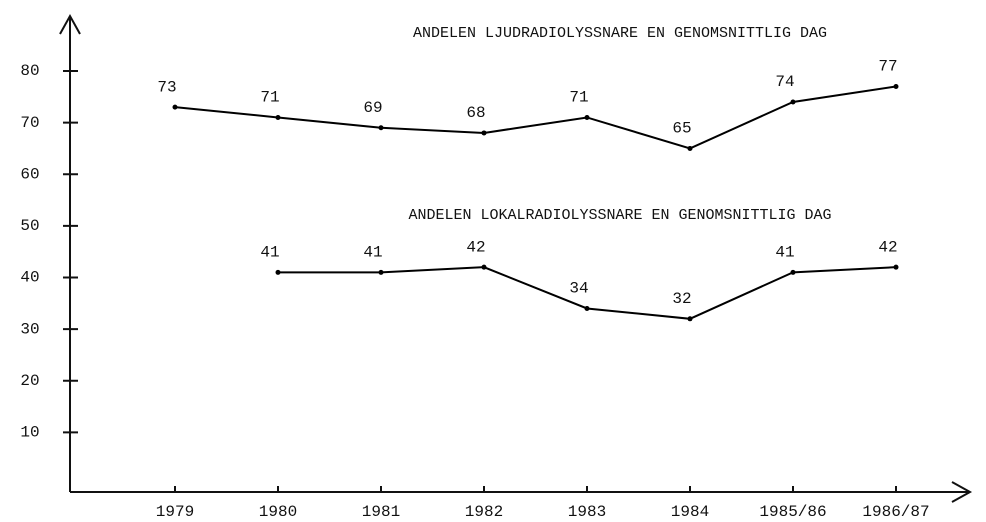 This screenshot has width=986, height=522. What do you see at coordinates (278, 512) in the screenshot?
I see `x-tick-label: 1980` at bounding box center [278, 512].